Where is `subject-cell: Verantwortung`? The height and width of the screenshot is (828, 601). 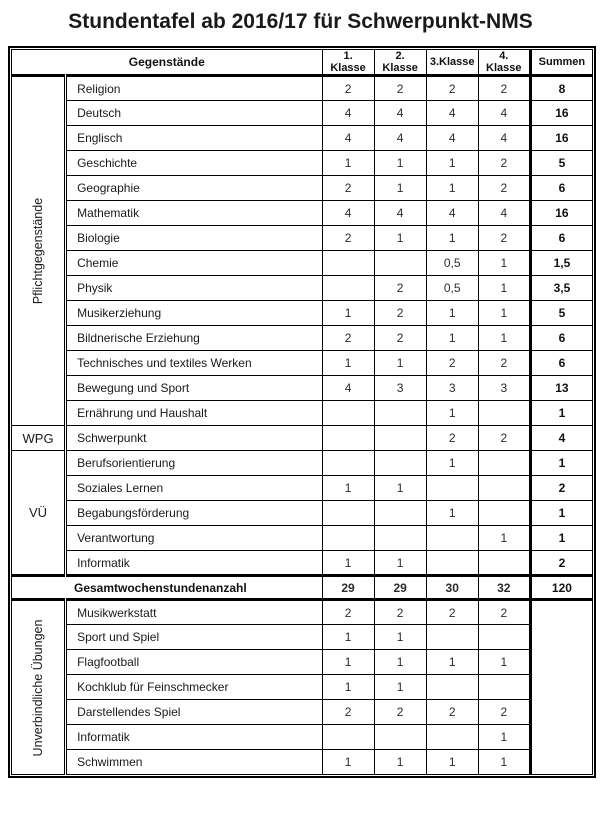
subject-cell: Verantwortung is located at coordinates (193, 538).